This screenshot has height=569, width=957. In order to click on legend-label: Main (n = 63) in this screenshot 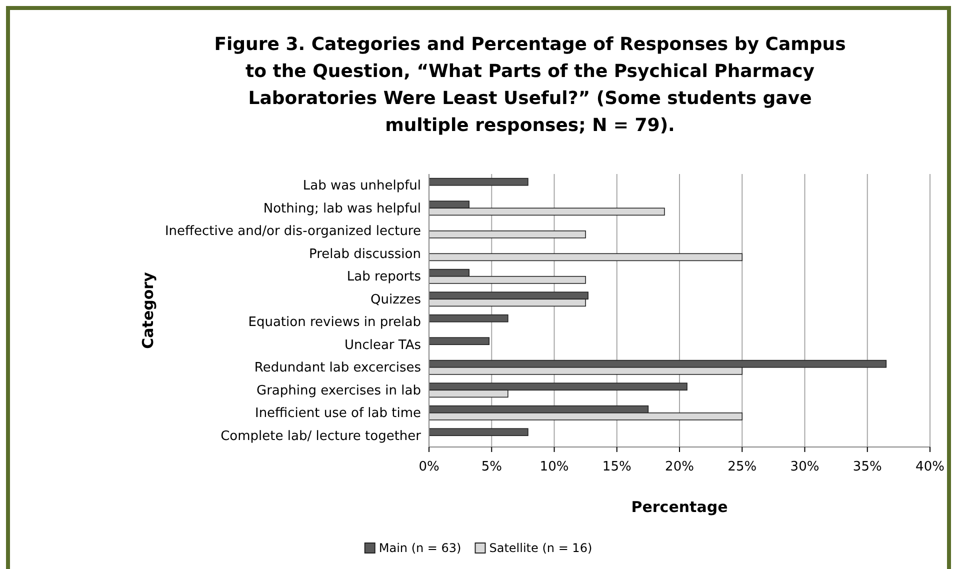, I will do `click(420, 548)`.